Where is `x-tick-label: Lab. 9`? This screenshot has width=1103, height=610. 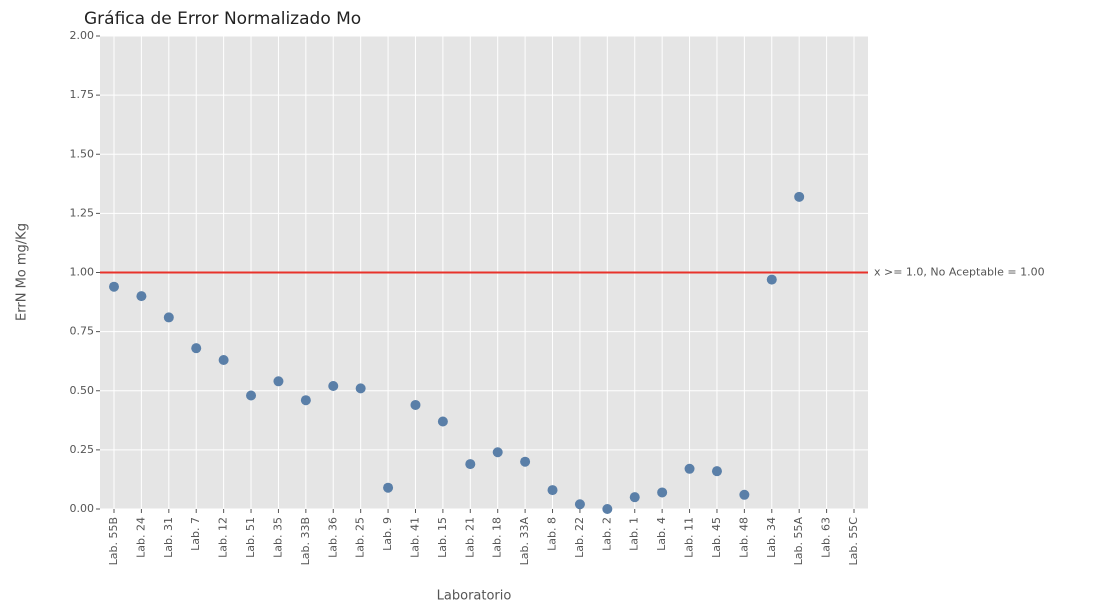 x-tick-label: Lab. 9 is located at coordinates (387, 534).